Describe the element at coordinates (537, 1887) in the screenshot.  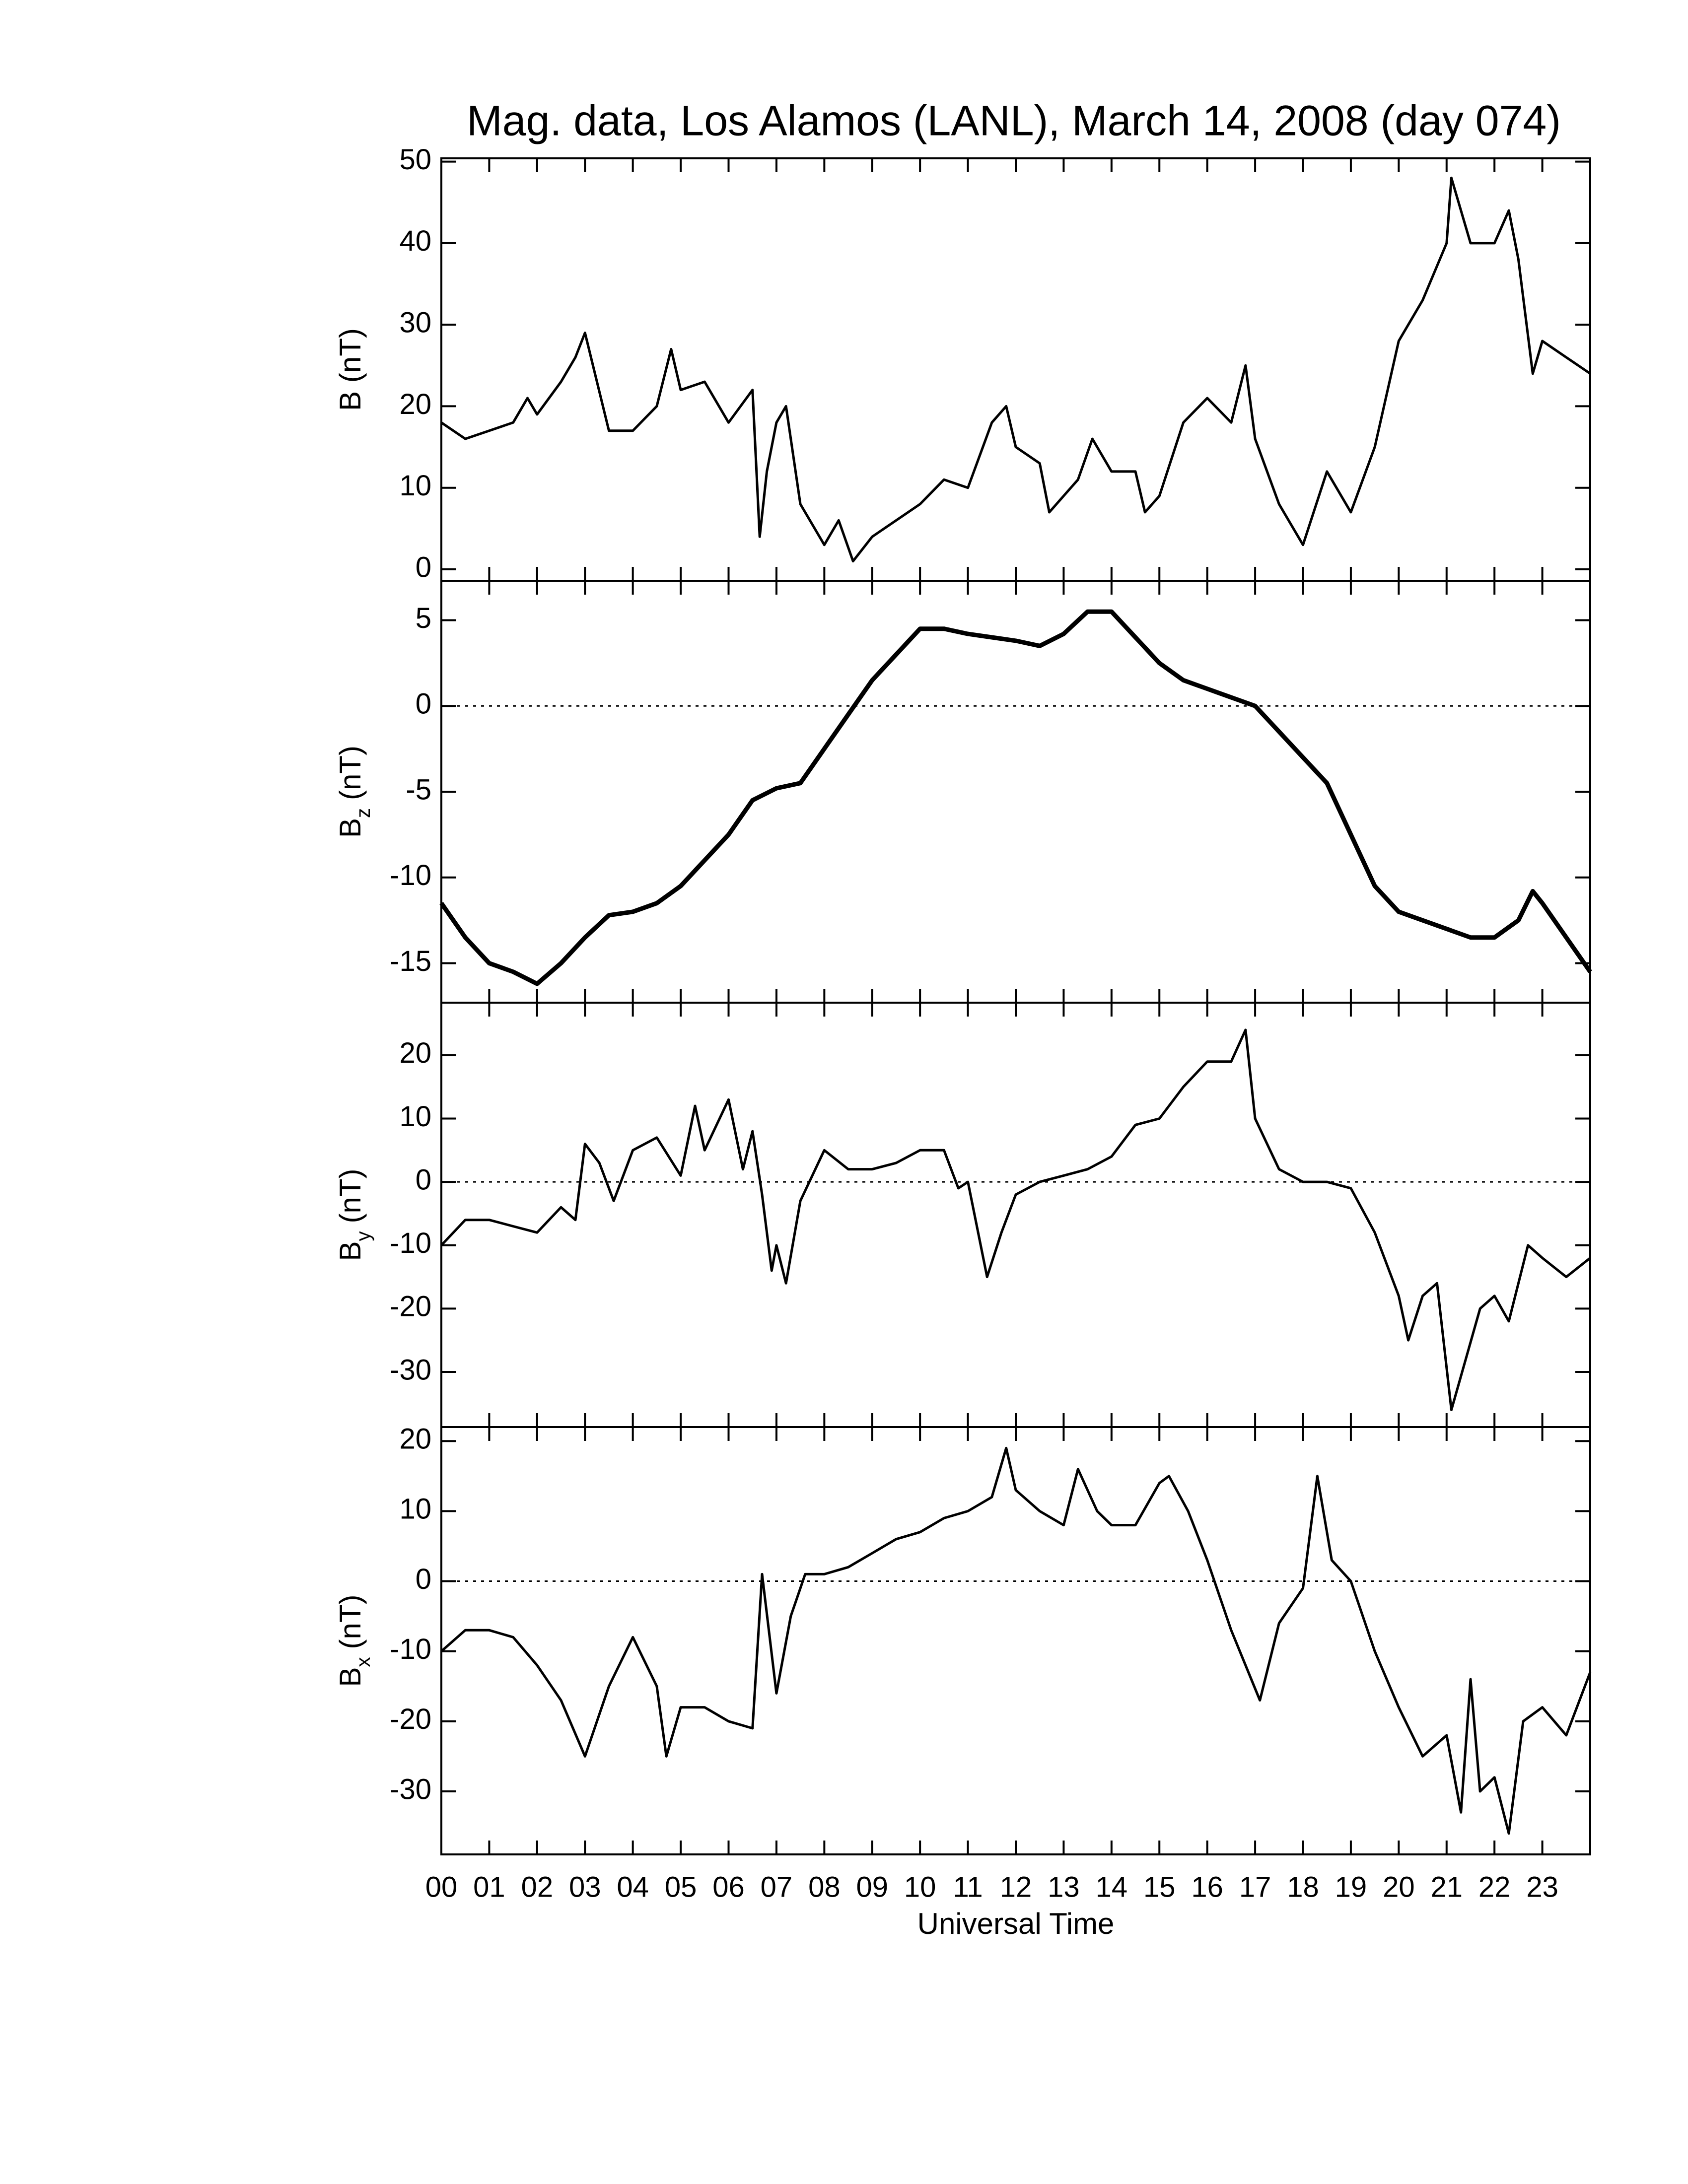
I see `x-tick-label: 02` at that location.